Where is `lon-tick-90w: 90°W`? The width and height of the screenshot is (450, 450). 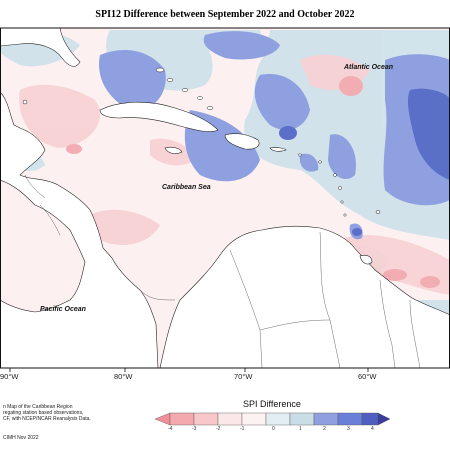
lon-tick-90w: 90°W is located at coordinates (9, 376).